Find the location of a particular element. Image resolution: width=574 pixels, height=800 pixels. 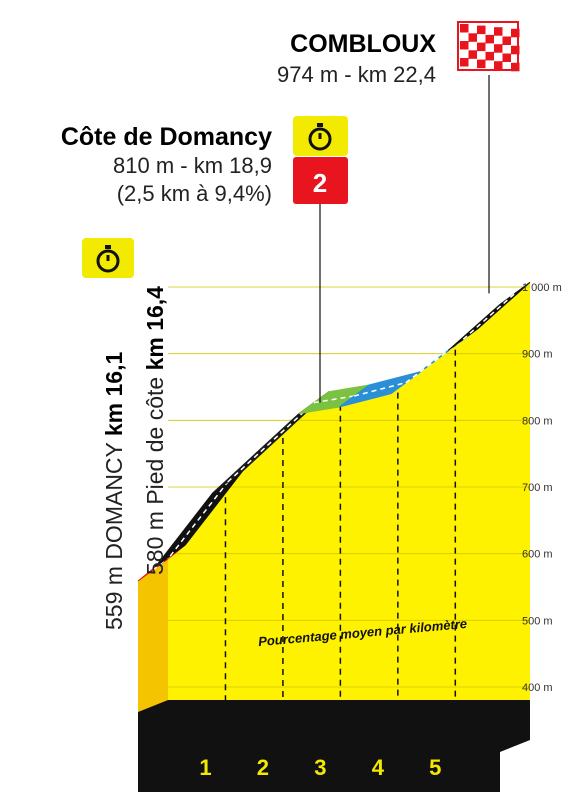

domancy-label: 559 m DOMANCY km 16,1 is located at coordinates (114, 491).